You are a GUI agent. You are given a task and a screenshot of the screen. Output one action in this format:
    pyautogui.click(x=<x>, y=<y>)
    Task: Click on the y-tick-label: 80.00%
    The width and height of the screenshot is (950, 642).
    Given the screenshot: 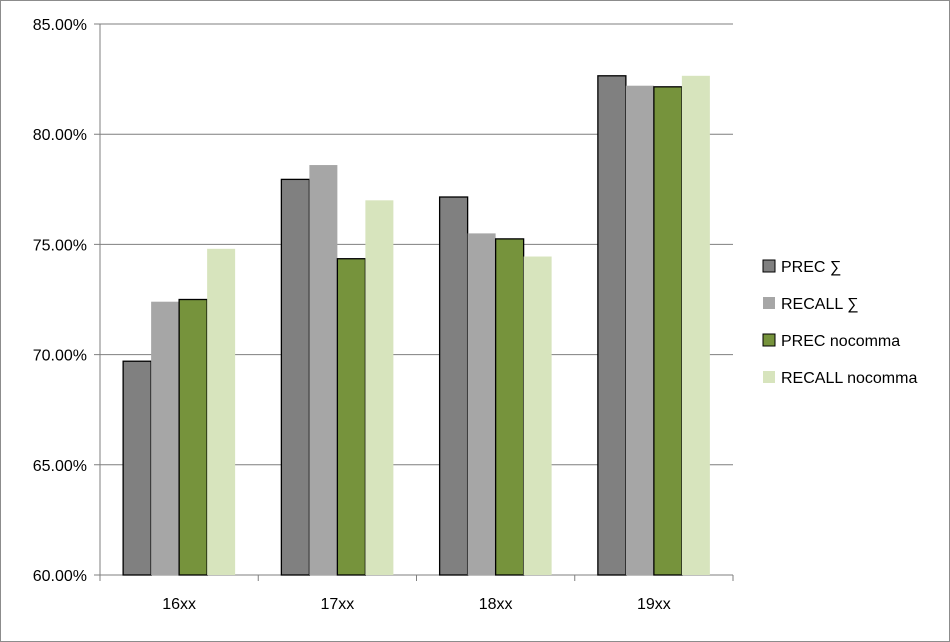 What is the action you would take?
    pyautogui.click(x=60, y=135)
    